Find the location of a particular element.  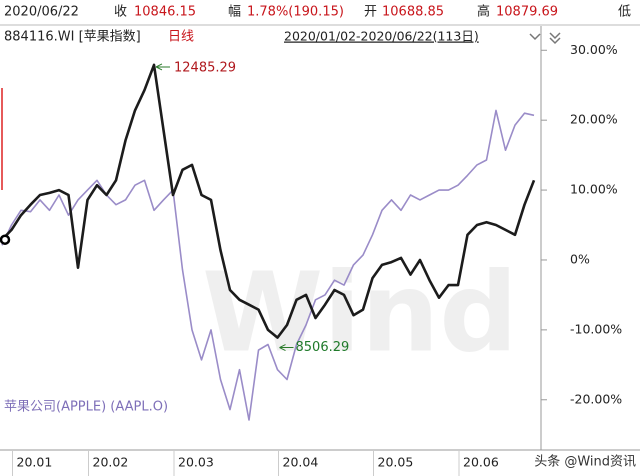

x-tick-label: 20.06 is located at coordinates (481, 462).